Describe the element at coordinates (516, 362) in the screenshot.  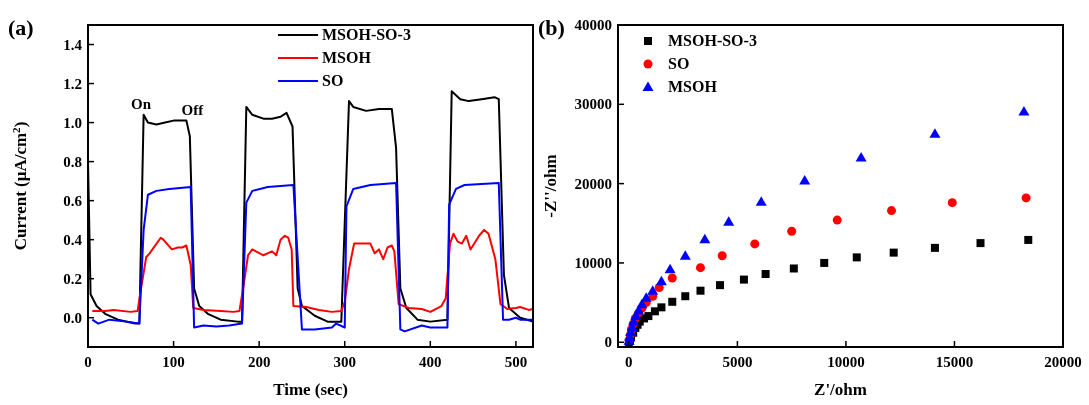
I see `x-tick-label: 500` at that location.